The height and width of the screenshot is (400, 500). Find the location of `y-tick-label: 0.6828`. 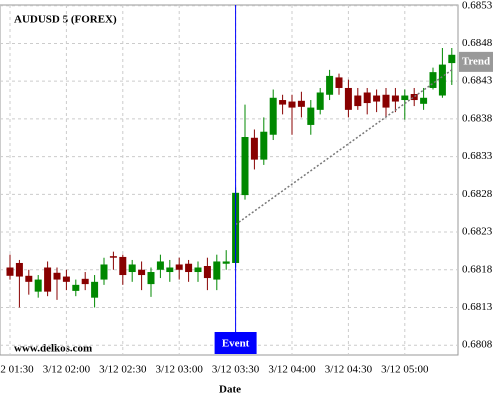

y-tick-label: 0.6828 is located at coordinates (477, 194).